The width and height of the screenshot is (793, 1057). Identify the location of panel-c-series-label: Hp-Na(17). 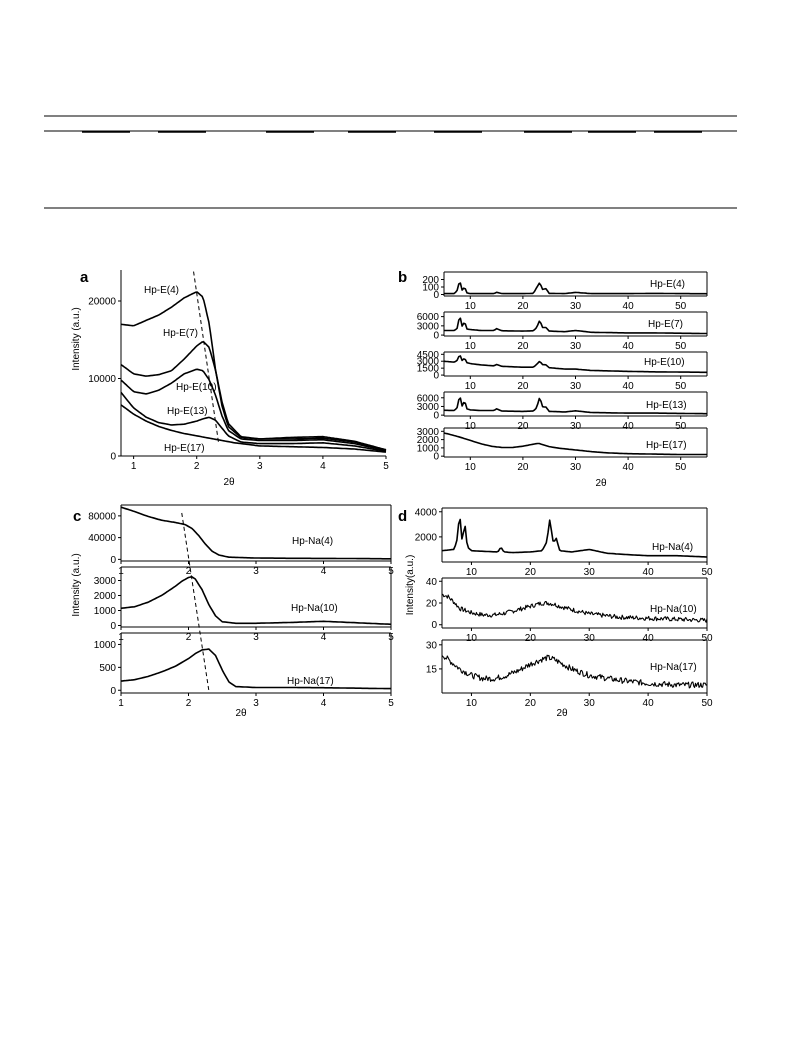
(310, 681).